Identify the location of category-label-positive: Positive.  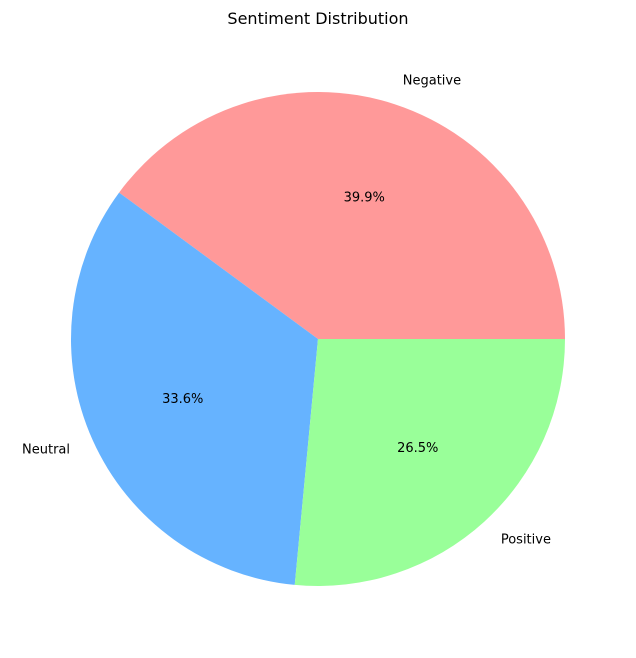
(526, 539).